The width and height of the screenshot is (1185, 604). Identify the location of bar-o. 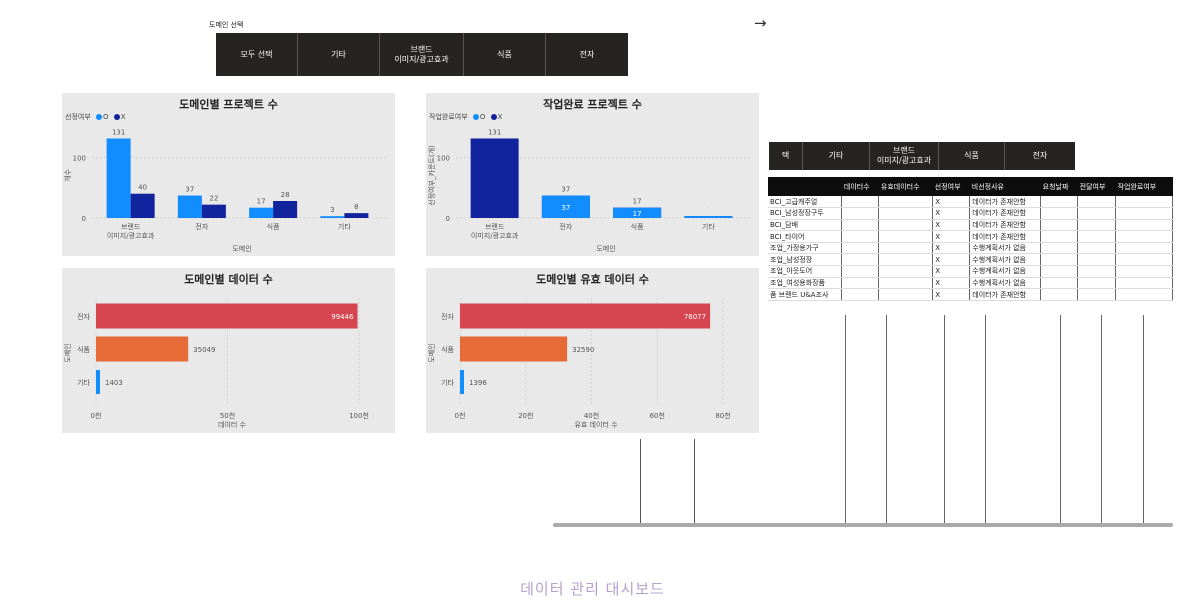
(637, 212).